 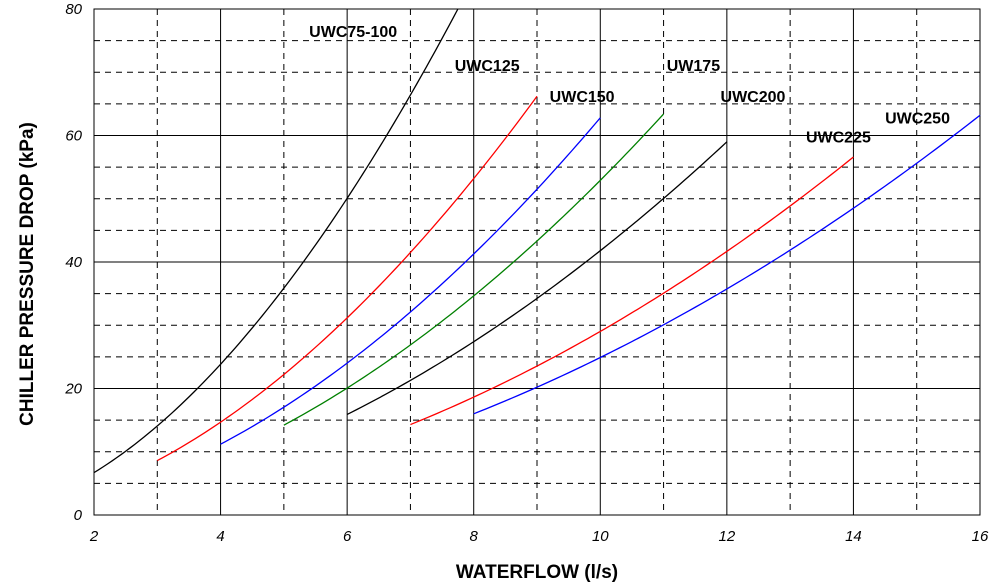 What do you see at coordinates (917, 118) in the screenshot?
I see `series-label-uwc250: UWC250` at bounding box center [917, 118].